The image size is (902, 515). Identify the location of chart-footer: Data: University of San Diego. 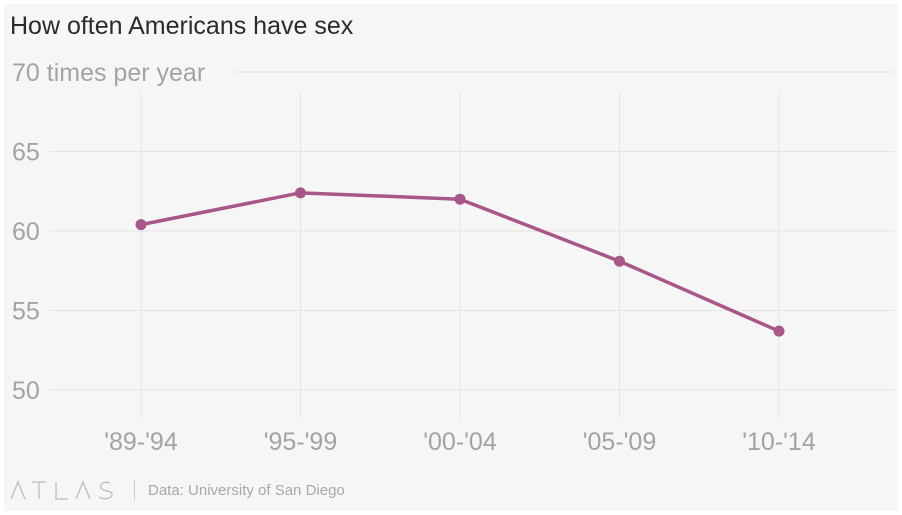
(177, 490).